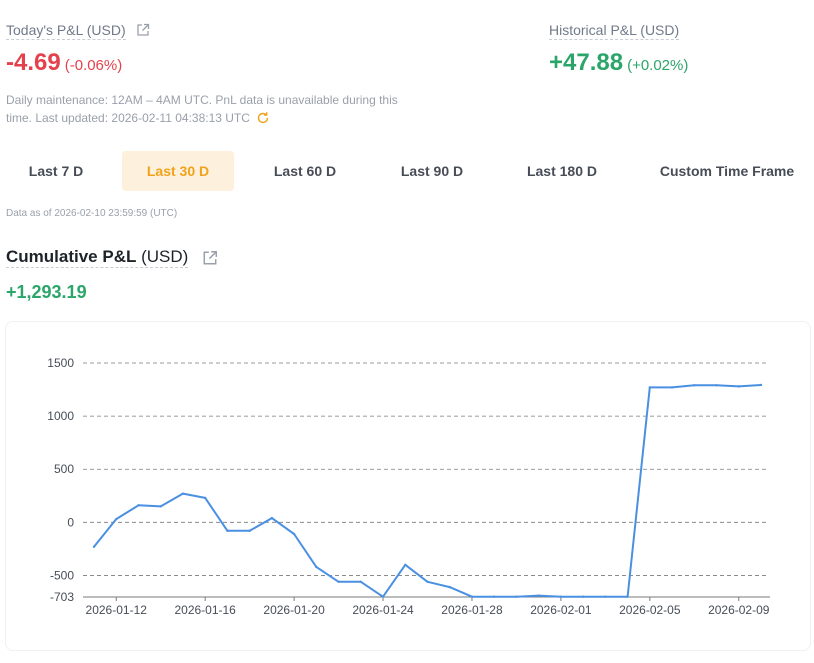  I want to click on tab-last-90-d: Last 90 D, so click(432, 171).